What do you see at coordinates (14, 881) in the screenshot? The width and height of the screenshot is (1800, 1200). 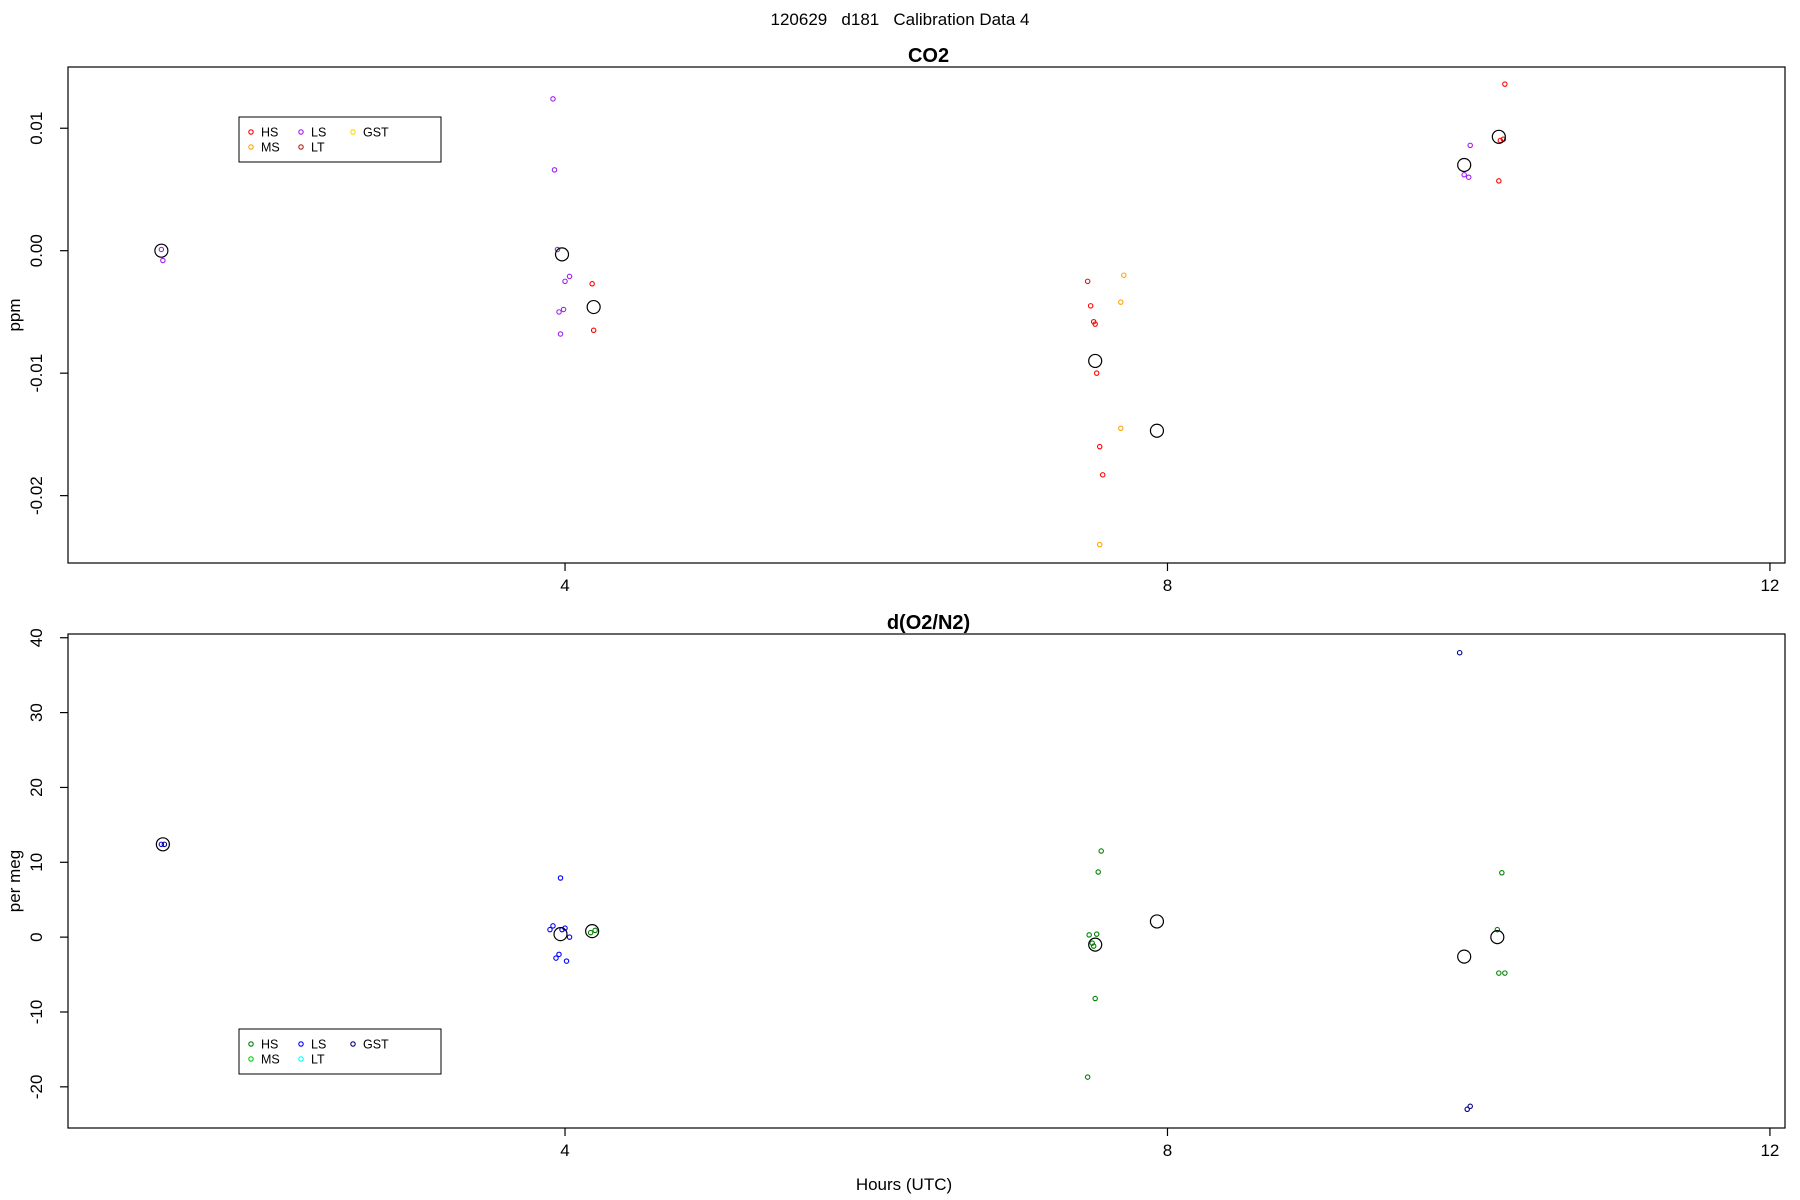 I see `y-axis-label: per meg` at bounding box center [14, 881].